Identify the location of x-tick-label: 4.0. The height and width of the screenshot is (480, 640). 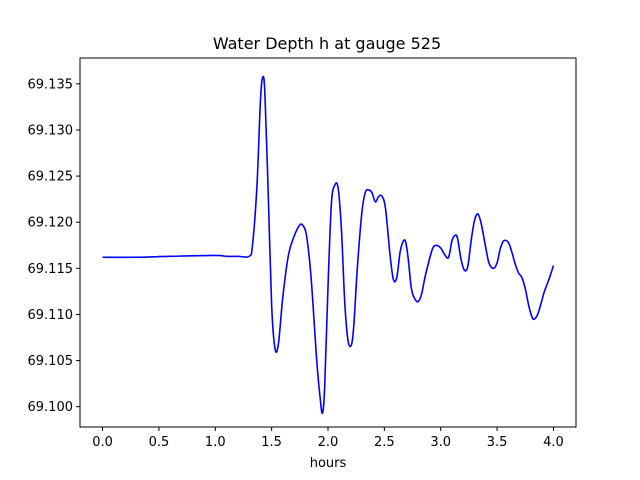
(553, 442).